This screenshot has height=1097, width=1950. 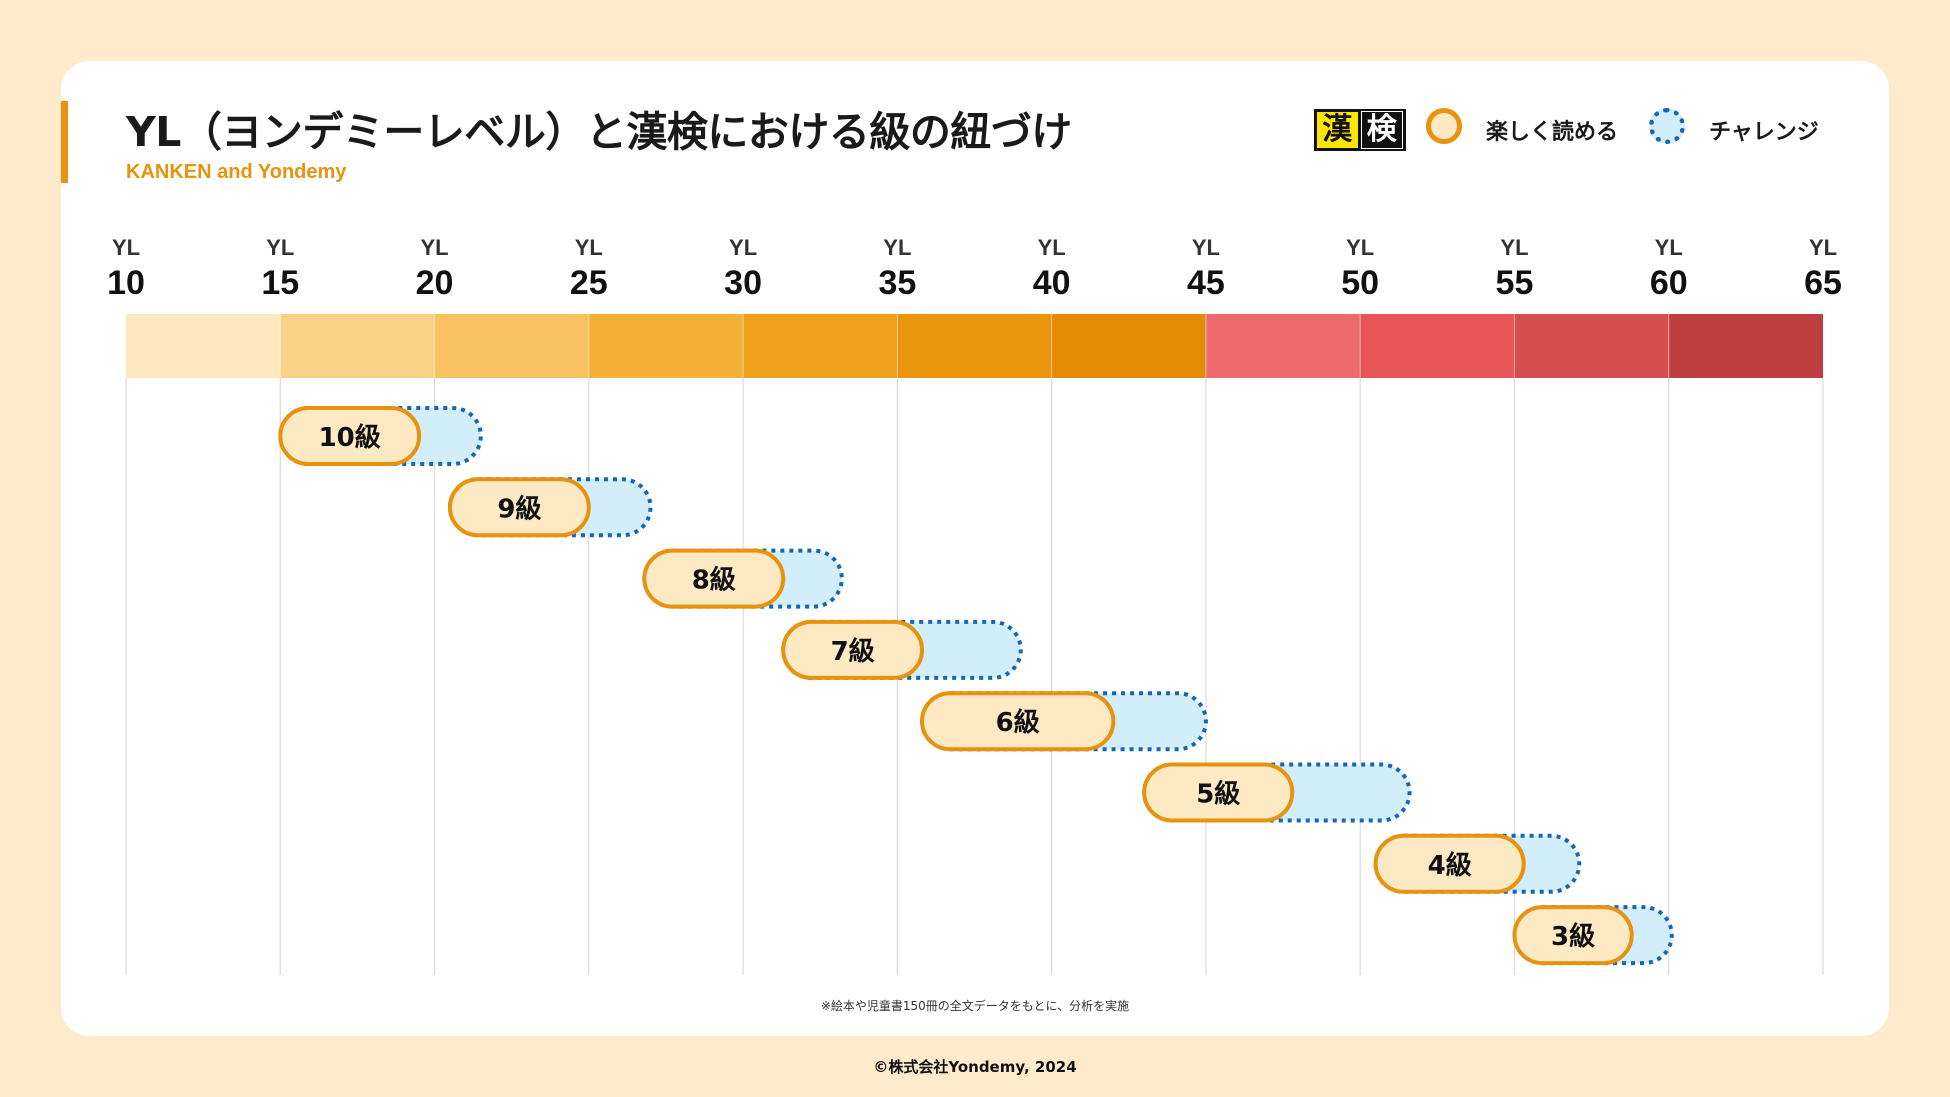 I want to click on grade-label: 6級, so click(x=1018, y=722).